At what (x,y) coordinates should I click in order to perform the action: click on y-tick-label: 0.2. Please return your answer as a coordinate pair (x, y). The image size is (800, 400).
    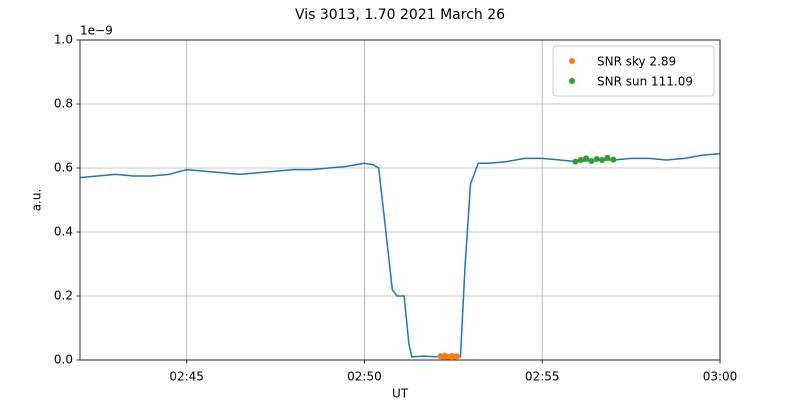
    Looking at the image, I should click on (63, 296).